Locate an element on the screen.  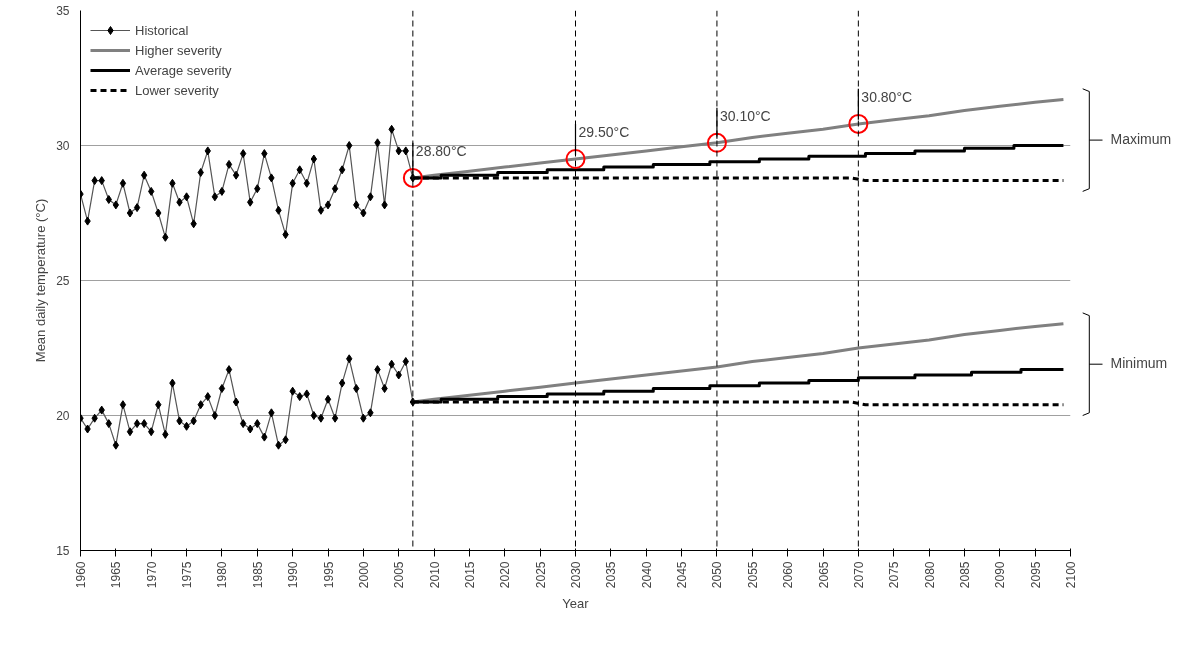
x-tick-label: 1960 is located at coordinates (81, 575).